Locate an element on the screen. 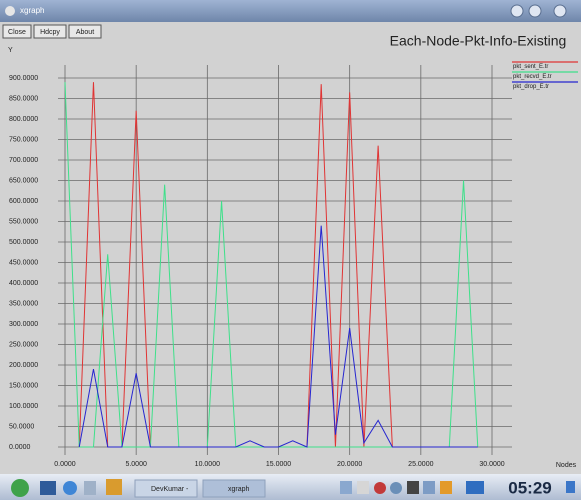  tray-icons is located at coordinates (412, 487).